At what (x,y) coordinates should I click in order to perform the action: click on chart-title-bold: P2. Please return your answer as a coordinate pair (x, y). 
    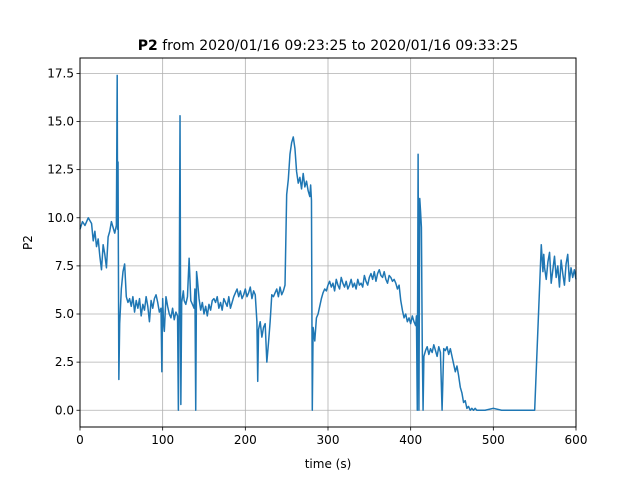
    Looking at the image, I should click on (148, 46).